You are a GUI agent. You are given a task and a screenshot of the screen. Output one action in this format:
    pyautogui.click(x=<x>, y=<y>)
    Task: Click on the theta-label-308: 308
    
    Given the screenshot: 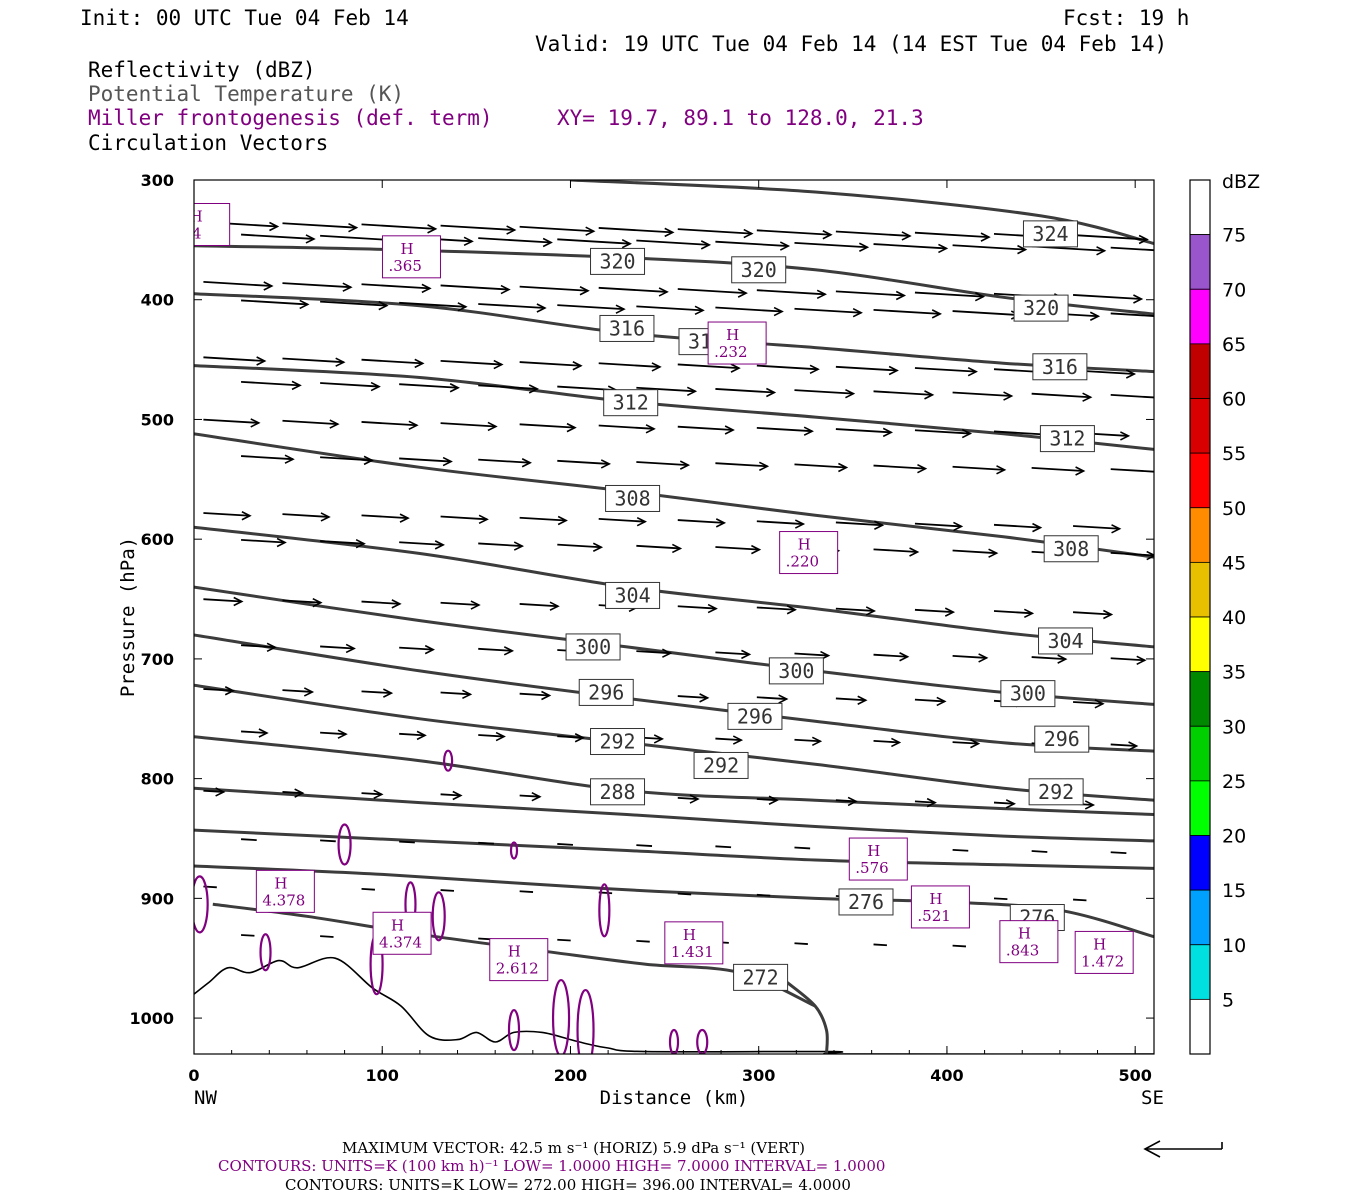 What is the action you would take?
    pyautogui.click(x=633, y=498)
    